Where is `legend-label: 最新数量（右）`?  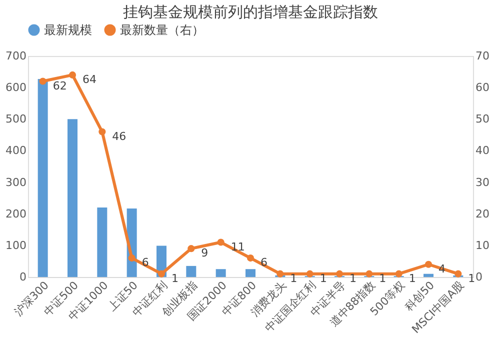
legend-label: 最新数量（右） is located at coordinates (162, 30).